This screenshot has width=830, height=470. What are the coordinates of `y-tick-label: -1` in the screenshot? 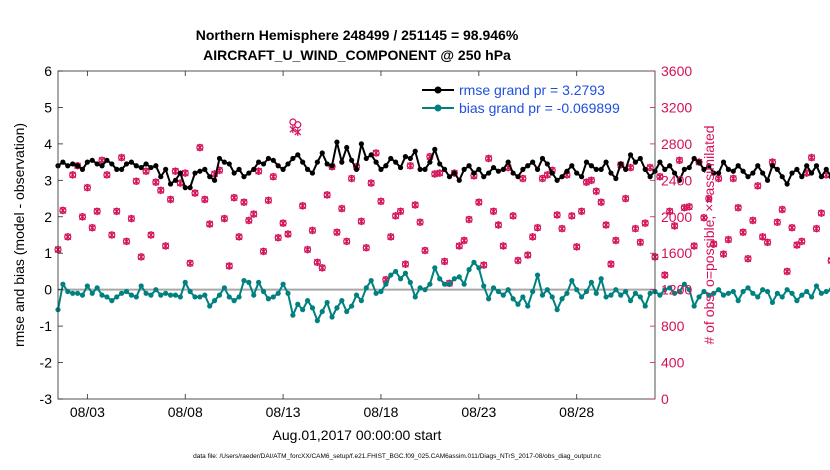 It's located at (46, 326).